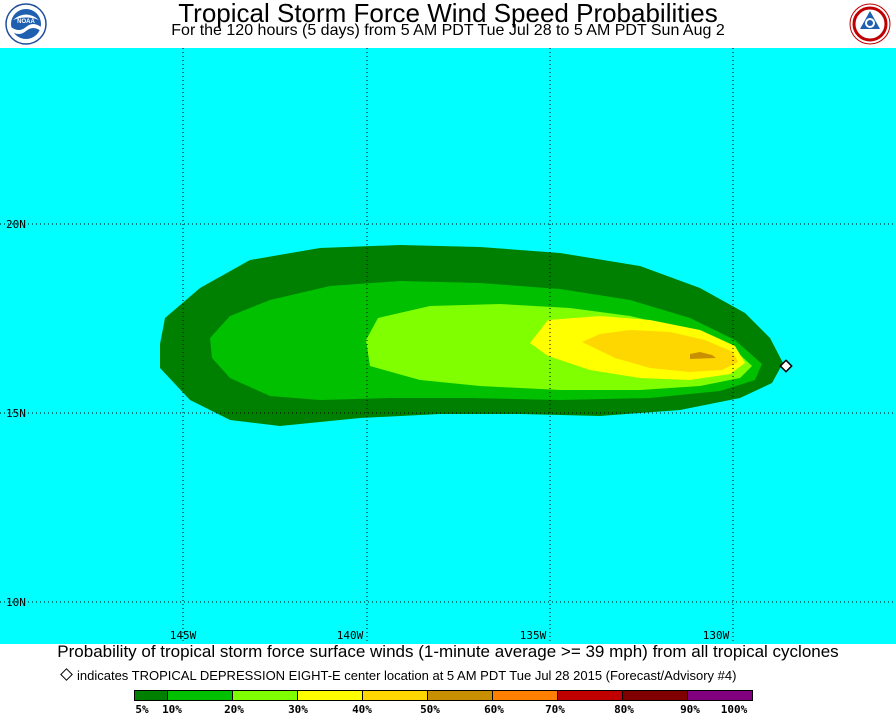 This screenshot has width=896, height=716. What do you see at coordinates (703, 355) in the screenshot?
I see `contour-50-percent` at bounding box center [703, 355].